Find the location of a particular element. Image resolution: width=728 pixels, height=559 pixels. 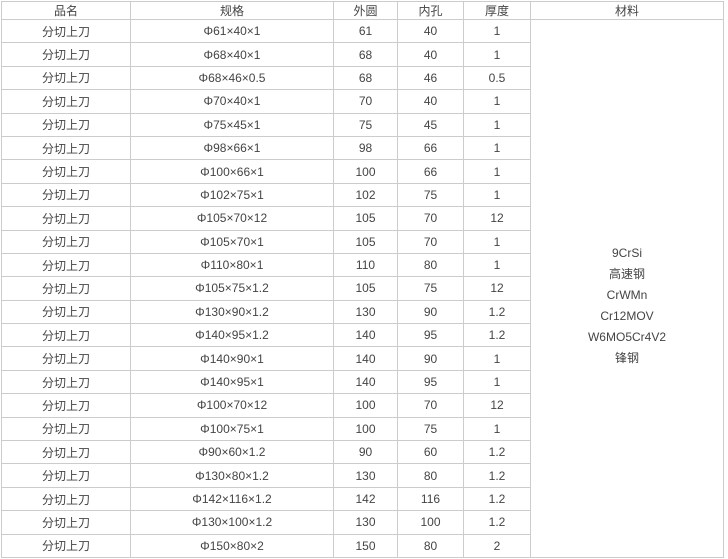

cell-spec: Φ105×70×12 is located at coordinates (232, 218).